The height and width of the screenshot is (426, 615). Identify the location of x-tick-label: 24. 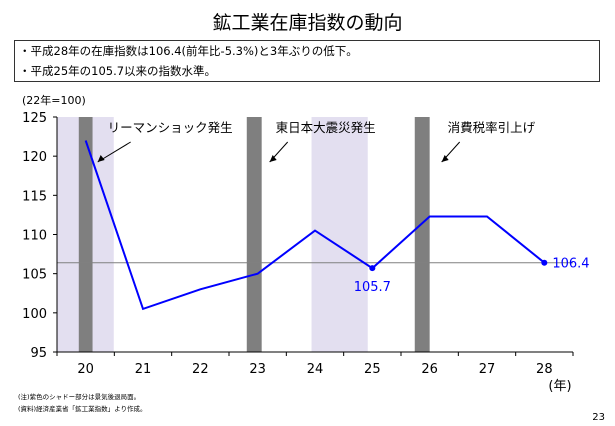
(315, 369).